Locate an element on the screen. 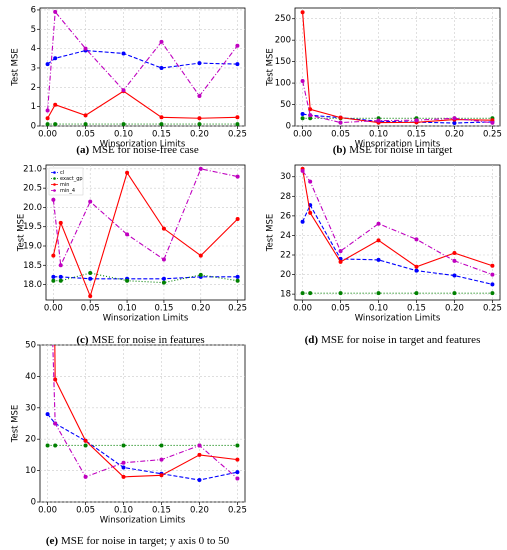 The height and width of the screenshot is (550, 507). caption: (a) MSE for noise-free case is located at coordinates (137, 150).